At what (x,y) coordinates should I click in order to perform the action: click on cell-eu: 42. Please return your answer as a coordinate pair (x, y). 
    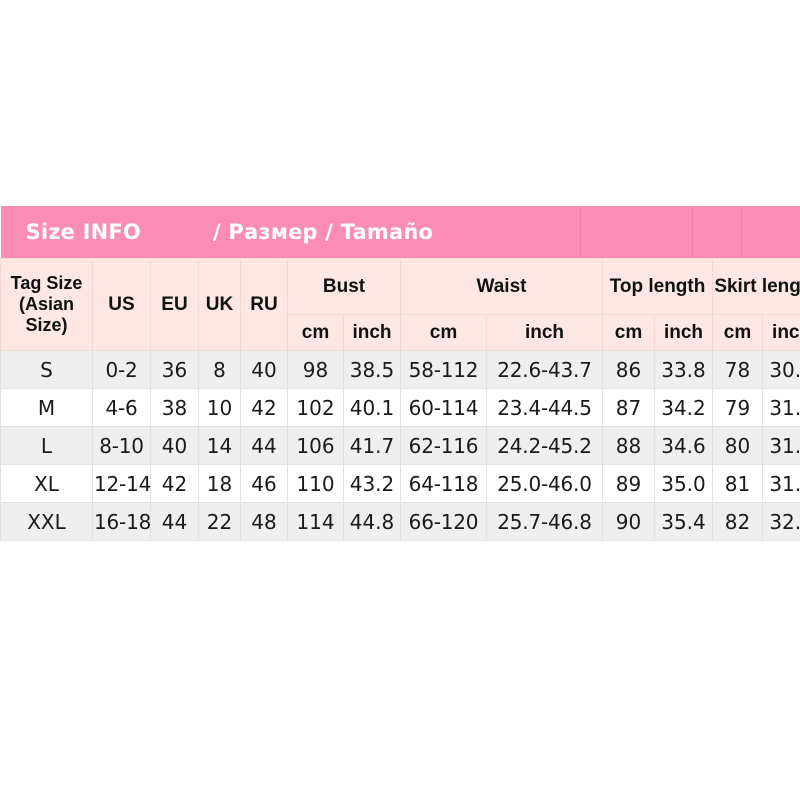
    Looking at the image, I should click on (174, 483).